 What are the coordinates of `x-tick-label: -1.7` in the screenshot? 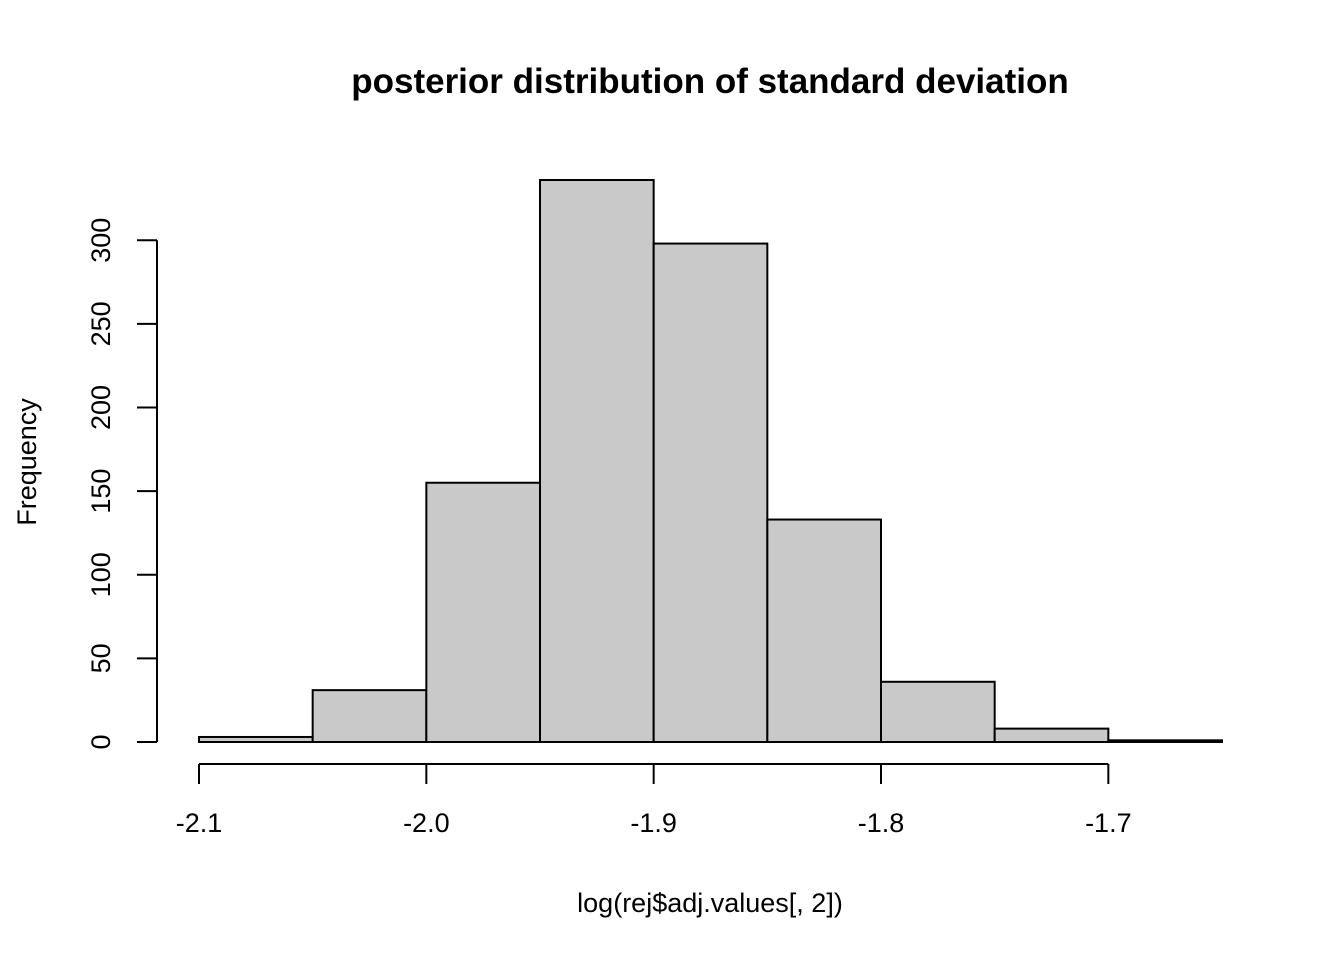 It's located at (1108, 823).